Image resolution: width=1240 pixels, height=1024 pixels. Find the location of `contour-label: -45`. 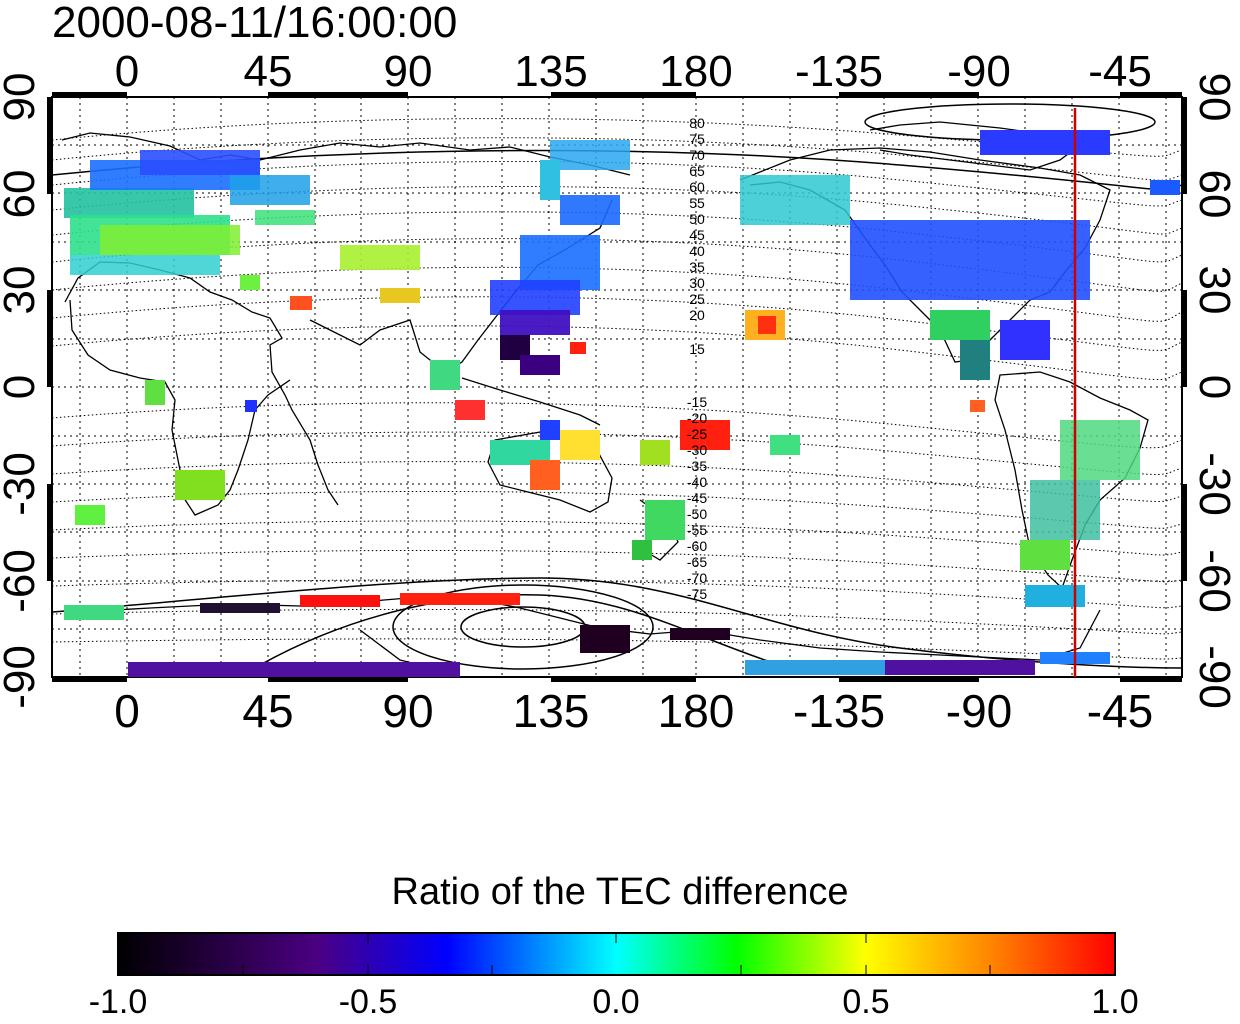

contour-label: -45 is located at coordinates (697, 498).